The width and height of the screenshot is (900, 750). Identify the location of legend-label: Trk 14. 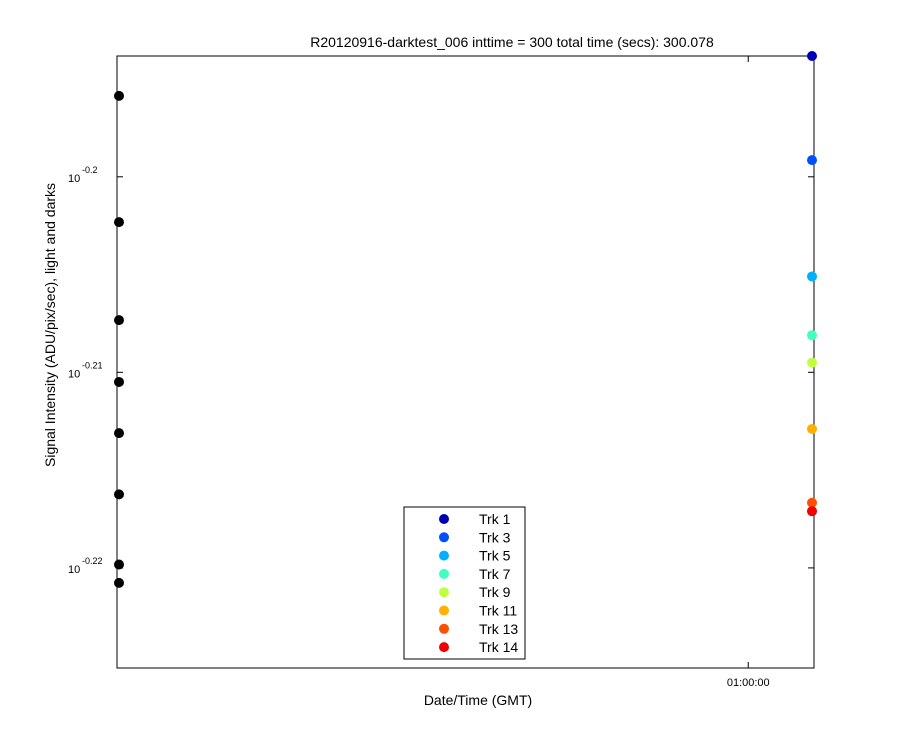
(498, 647).